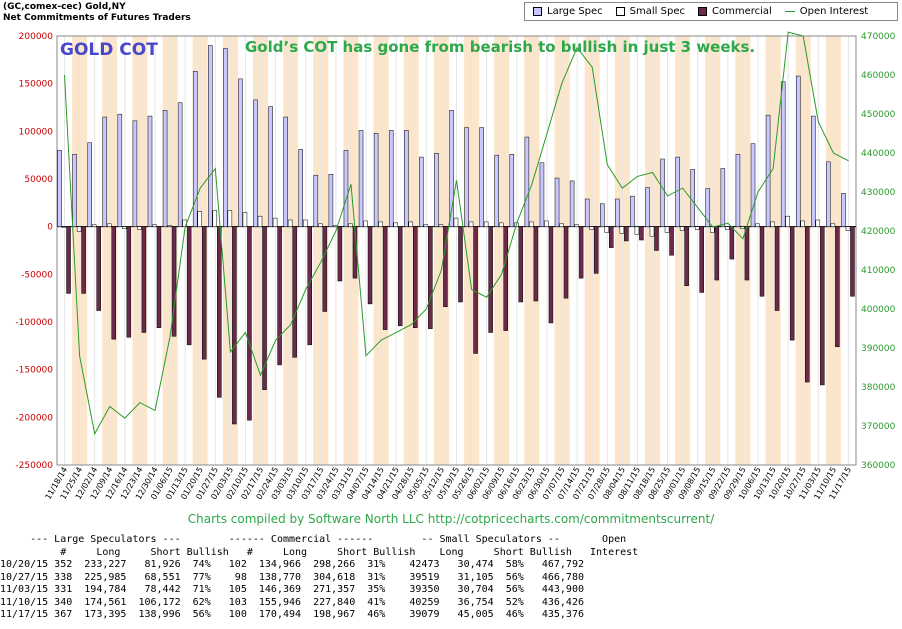 This screenshot has width=902, height=629. What do you see at coordinates (878, 76) in the screenshot?
I see `right-axis-tick-label: 460000` at bounding box center [878, 76].